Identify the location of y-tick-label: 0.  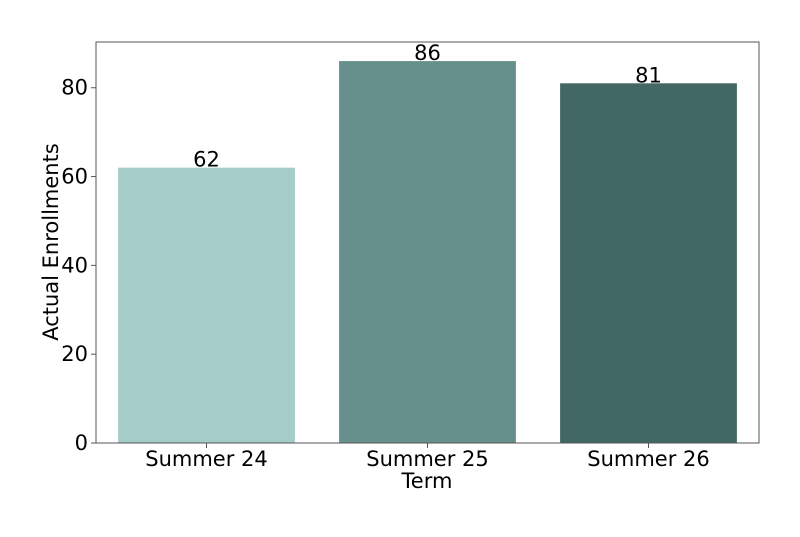
(81, 443).